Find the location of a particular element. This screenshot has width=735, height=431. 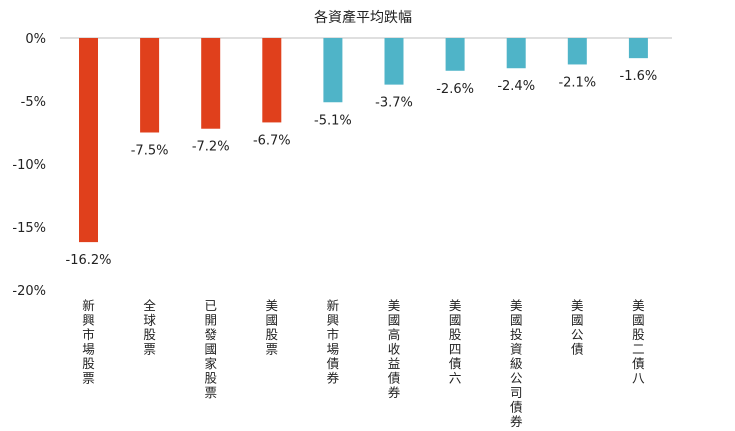

category-label: 美國股票 is located at coordinates (272, 327).